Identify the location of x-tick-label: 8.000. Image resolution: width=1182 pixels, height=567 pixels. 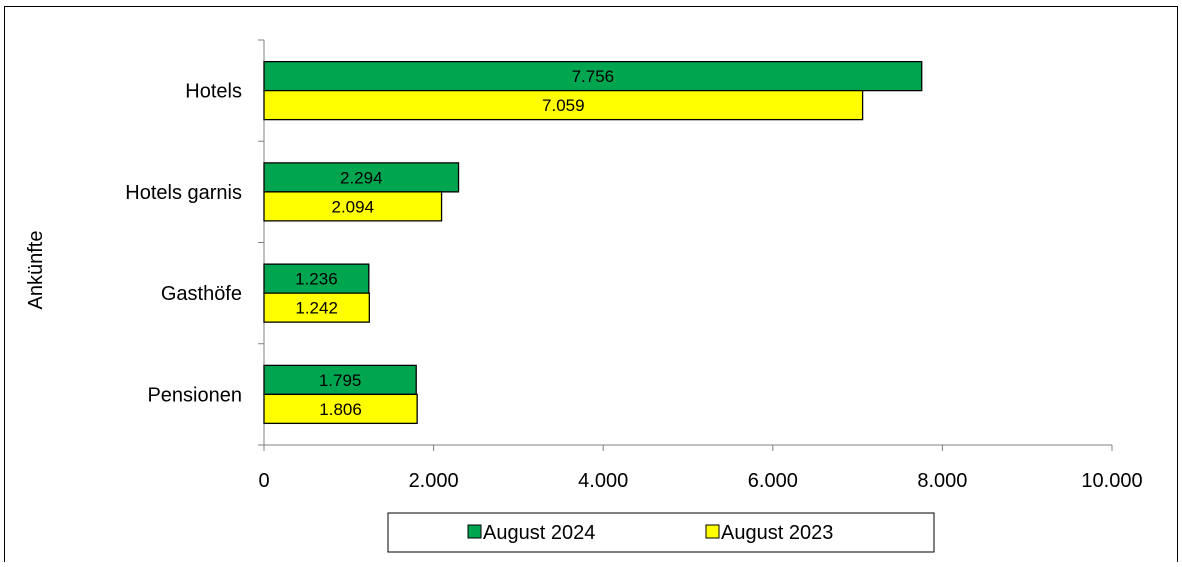
(942, 481).